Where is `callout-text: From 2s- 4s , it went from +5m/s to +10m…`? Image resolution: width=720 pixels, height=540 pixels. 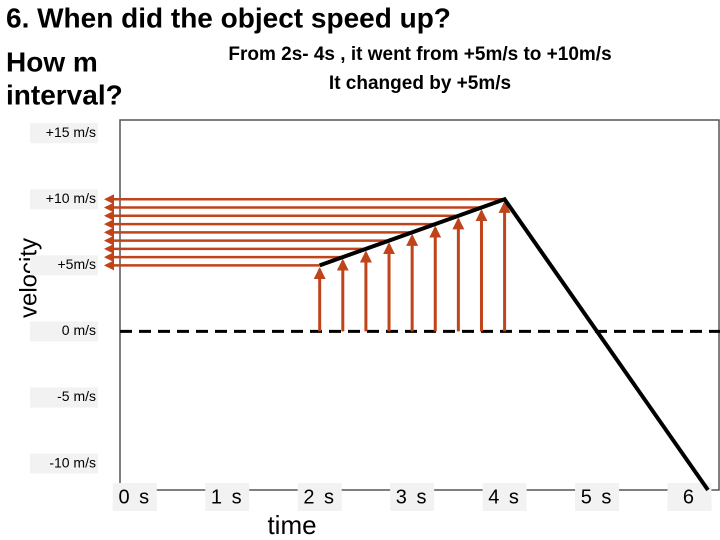 callout-text: From 2s- 4s , it went from +5m/s to +10m… is located at coordinates (419, 54).